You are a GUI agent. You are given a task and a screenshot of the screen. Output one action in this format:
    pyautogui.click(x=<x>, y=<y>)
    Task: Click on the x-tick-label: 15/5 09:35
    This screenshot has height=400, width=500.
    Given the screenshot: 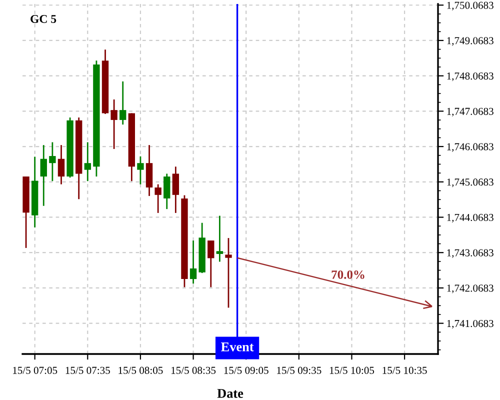 What is the action you would take?
    pyautogui.click(x=299, y=370)
    